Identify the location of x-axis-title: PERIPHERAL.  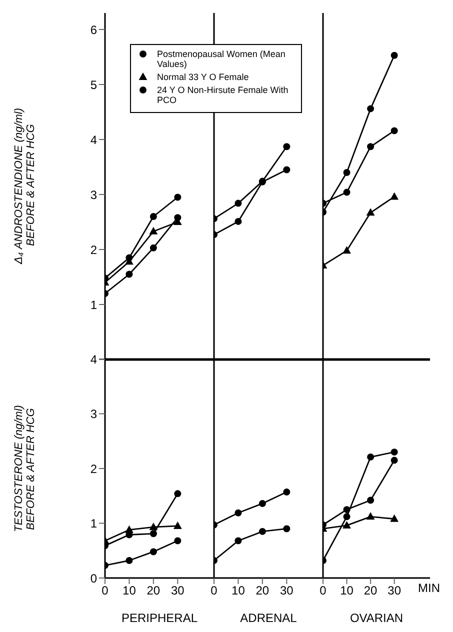
(159, 618).